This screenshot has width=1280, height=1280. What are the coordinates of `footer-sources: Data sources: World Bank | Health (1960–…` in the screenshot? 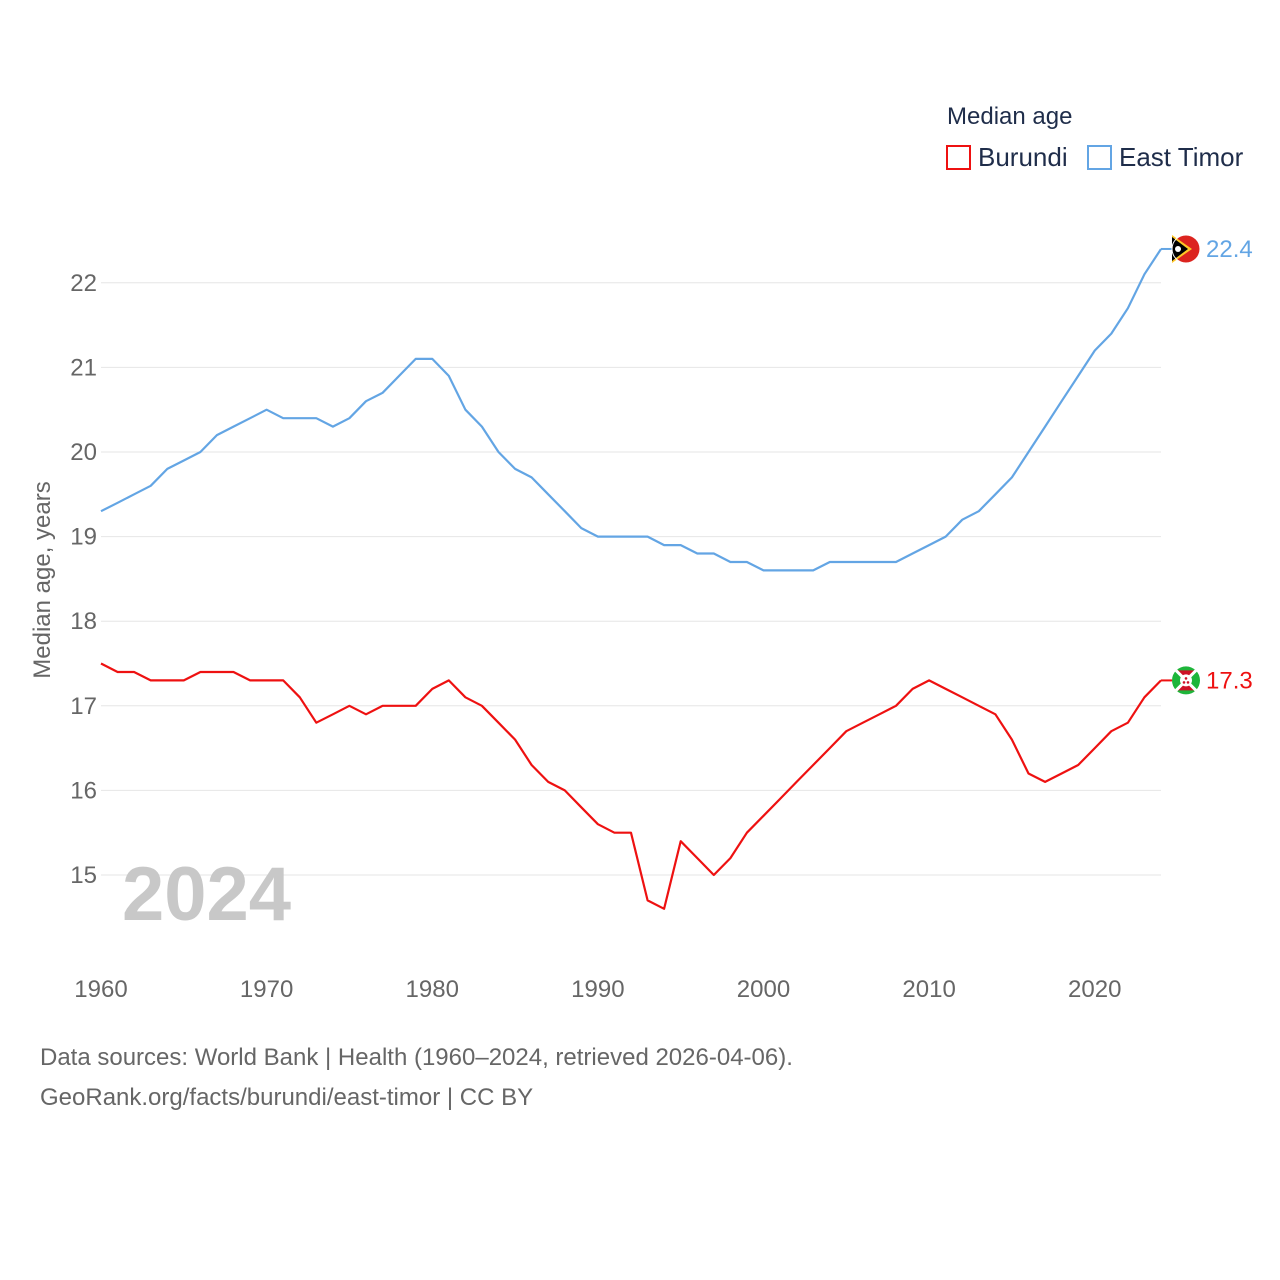 It's located at (416, 1057).